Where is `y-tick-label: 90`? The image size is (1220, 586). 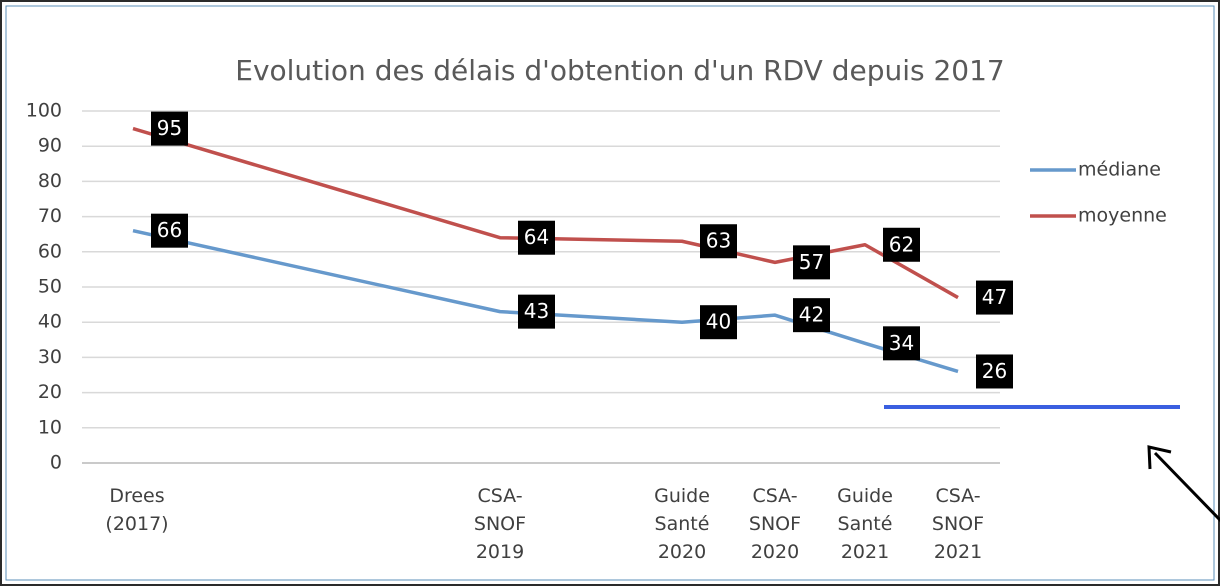 y-tick-label: 90 is located at coordinates (50, 146).